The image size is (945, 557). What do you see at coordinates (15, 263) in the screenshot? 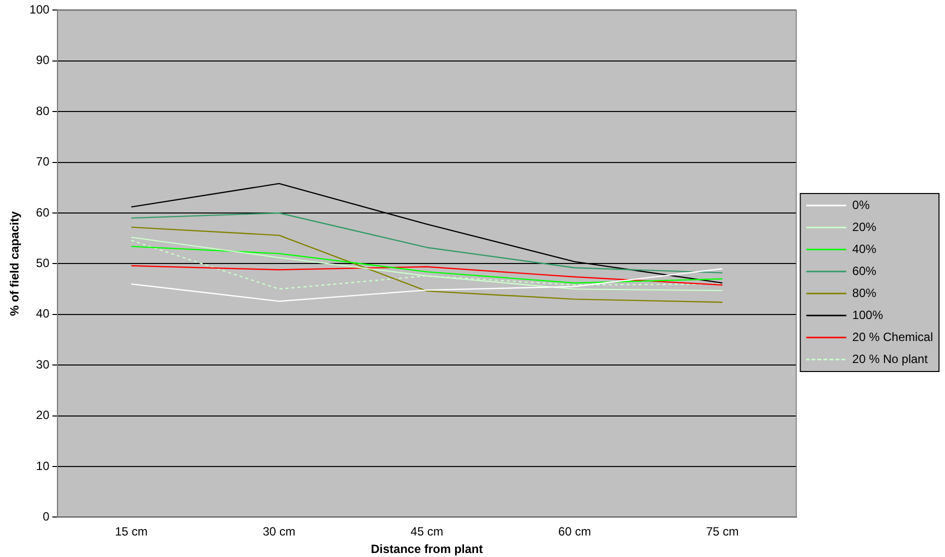
I see `y-axis-title: % of field capacity` at bounding box center [15, 263].